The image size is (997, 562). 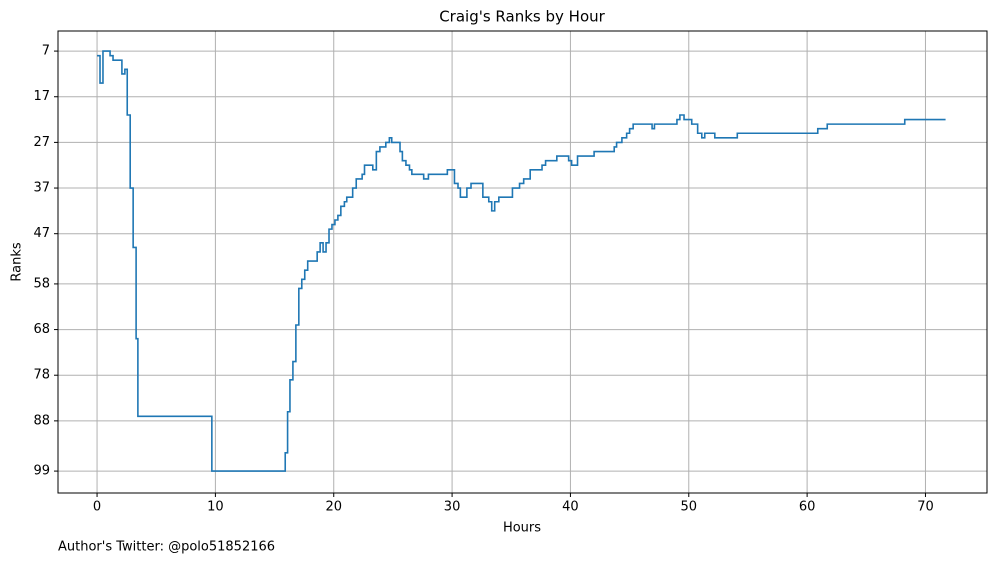 I want to click on y-axis-label: Ranks, so click(x=17, y=261).